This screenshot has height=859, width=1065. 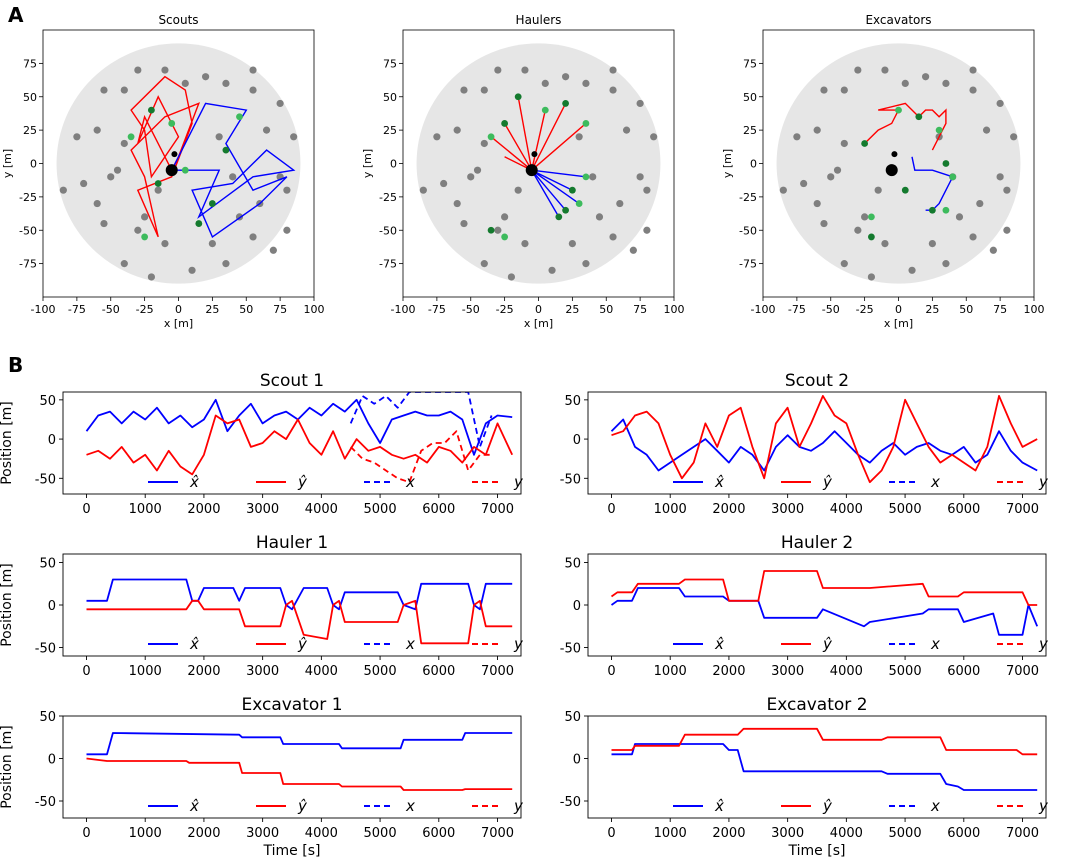 I want to click on map-title: Excavators, so click(x=898, y=20).